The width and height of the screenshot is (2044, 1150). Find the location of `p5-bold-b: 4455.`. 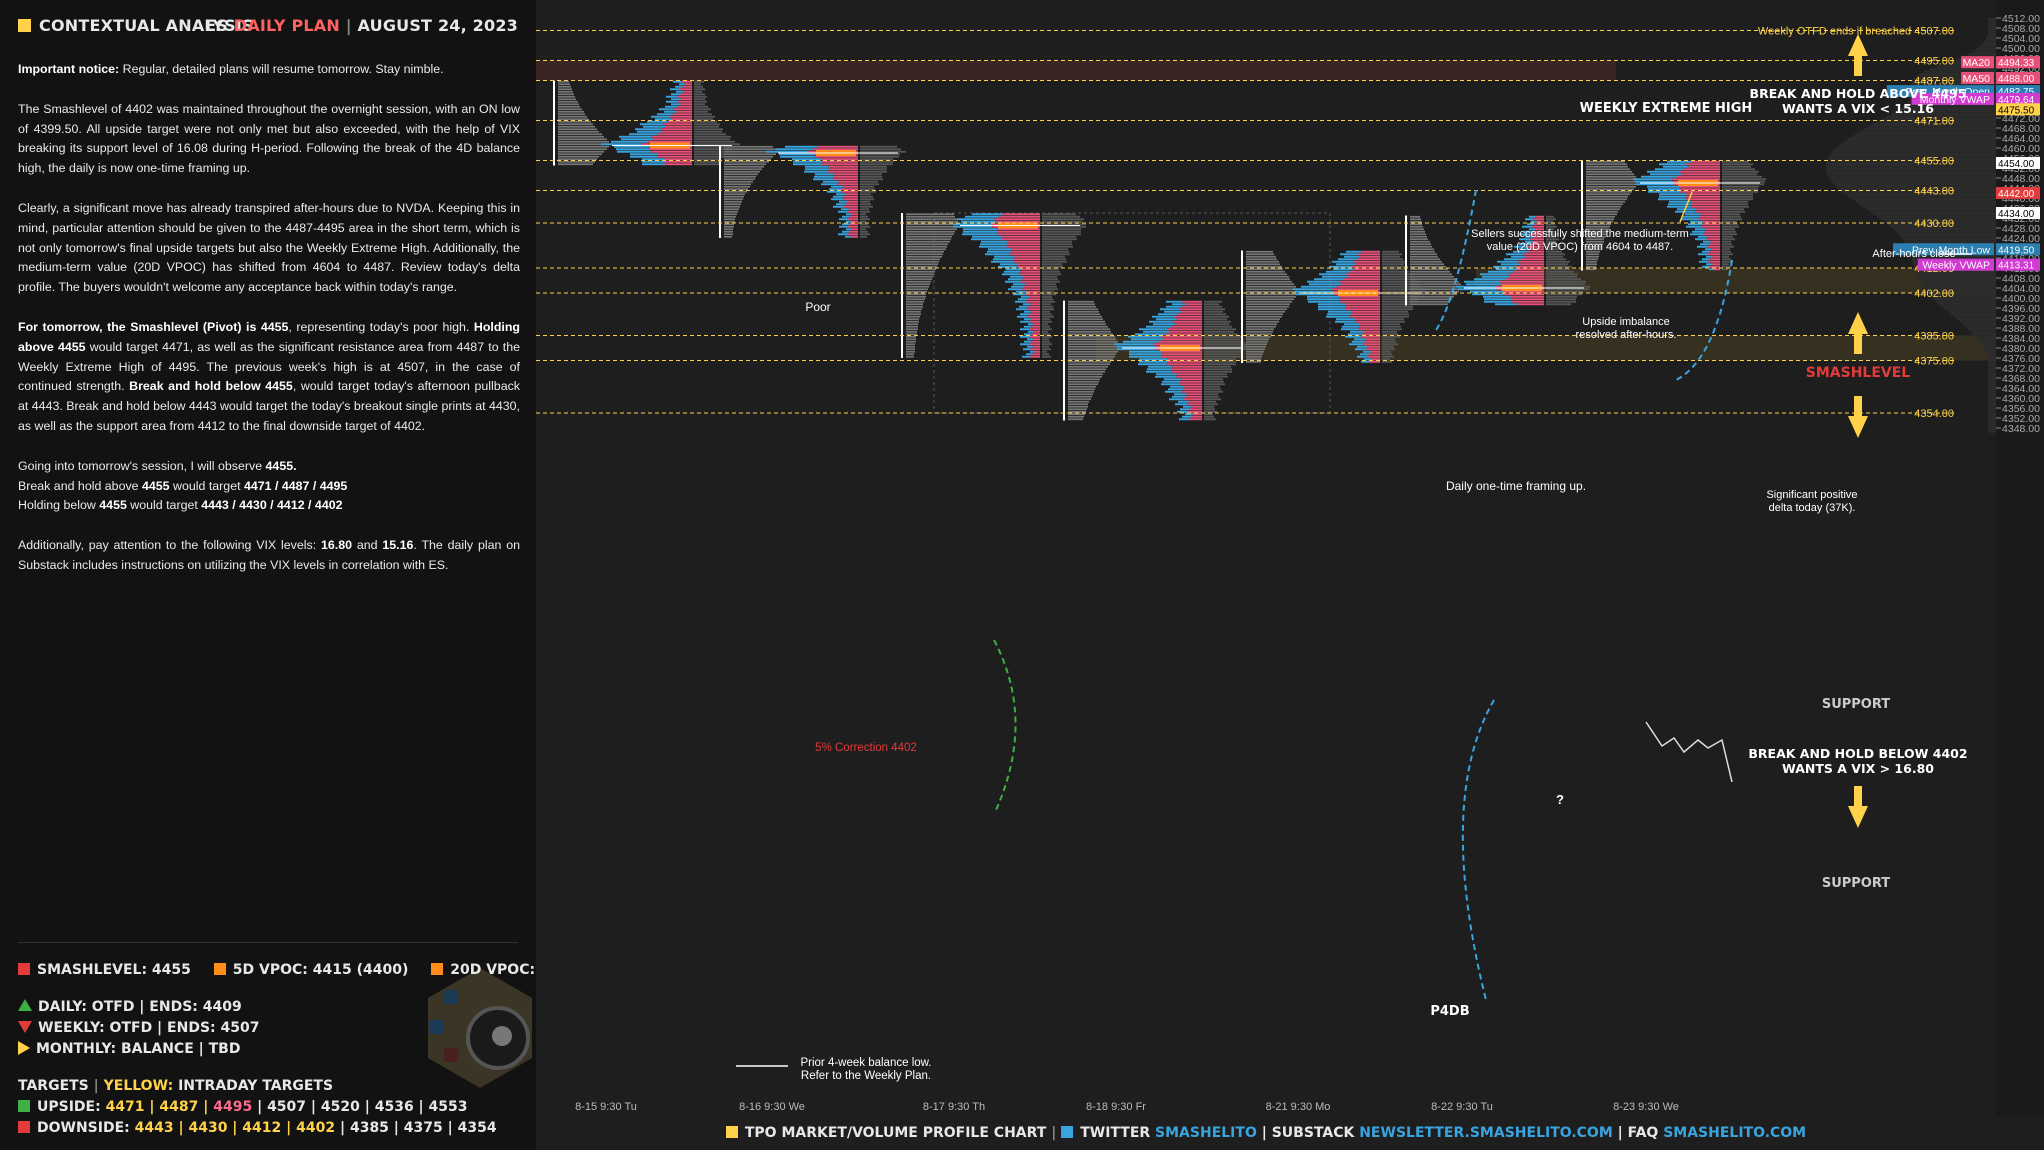

p5-bold-b: 4455. is located at coordinates (281, 465).